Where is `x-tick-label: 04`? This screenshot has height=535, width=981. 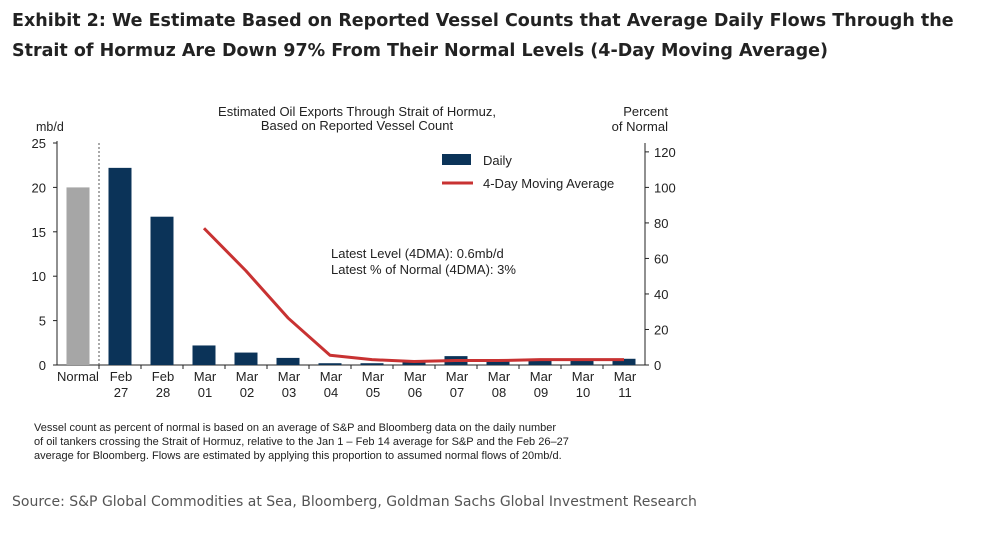
x-tick-label: 04 is located at coordinates (331, 392).